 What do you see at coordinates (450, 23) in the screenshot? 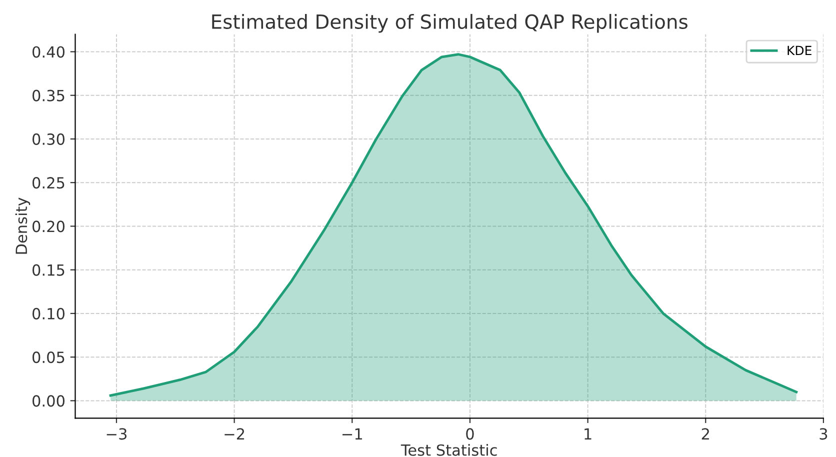
I see `chart-title: Estimated Density of Simulated QAP Replications` at bounding box center [450, 23].